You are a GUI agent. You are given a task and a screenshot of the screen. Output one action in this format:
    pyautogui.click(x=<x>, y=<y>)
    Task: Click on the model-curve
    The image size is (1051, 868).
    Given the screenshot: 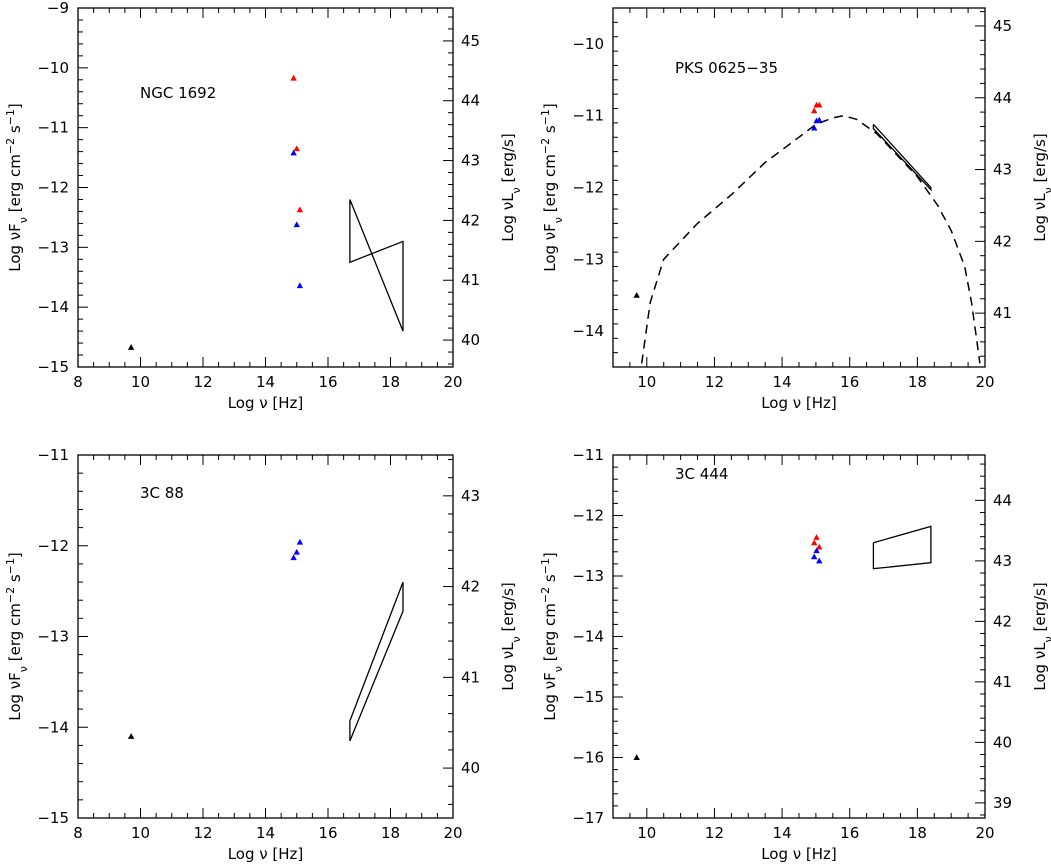 What is the action you would take?
    pyautogui.click(x=810, y=239)
    